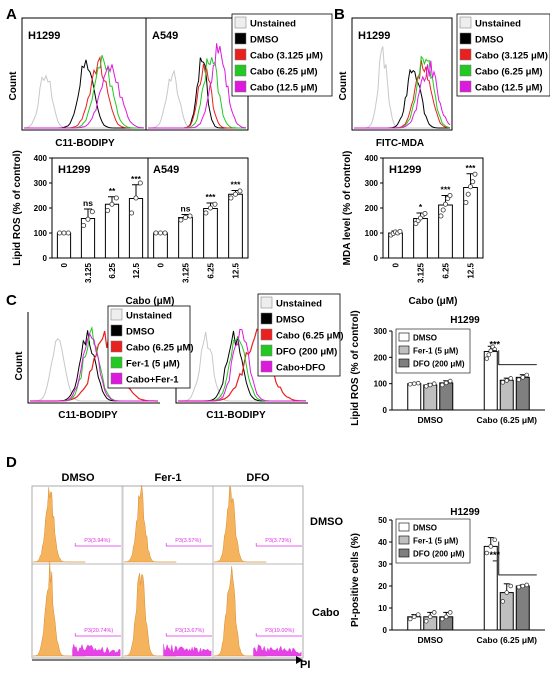 This screenshot has height=683, width=550. I want to click on chart-a-h1299-ytick-label-4: 400, so click(41, 158).